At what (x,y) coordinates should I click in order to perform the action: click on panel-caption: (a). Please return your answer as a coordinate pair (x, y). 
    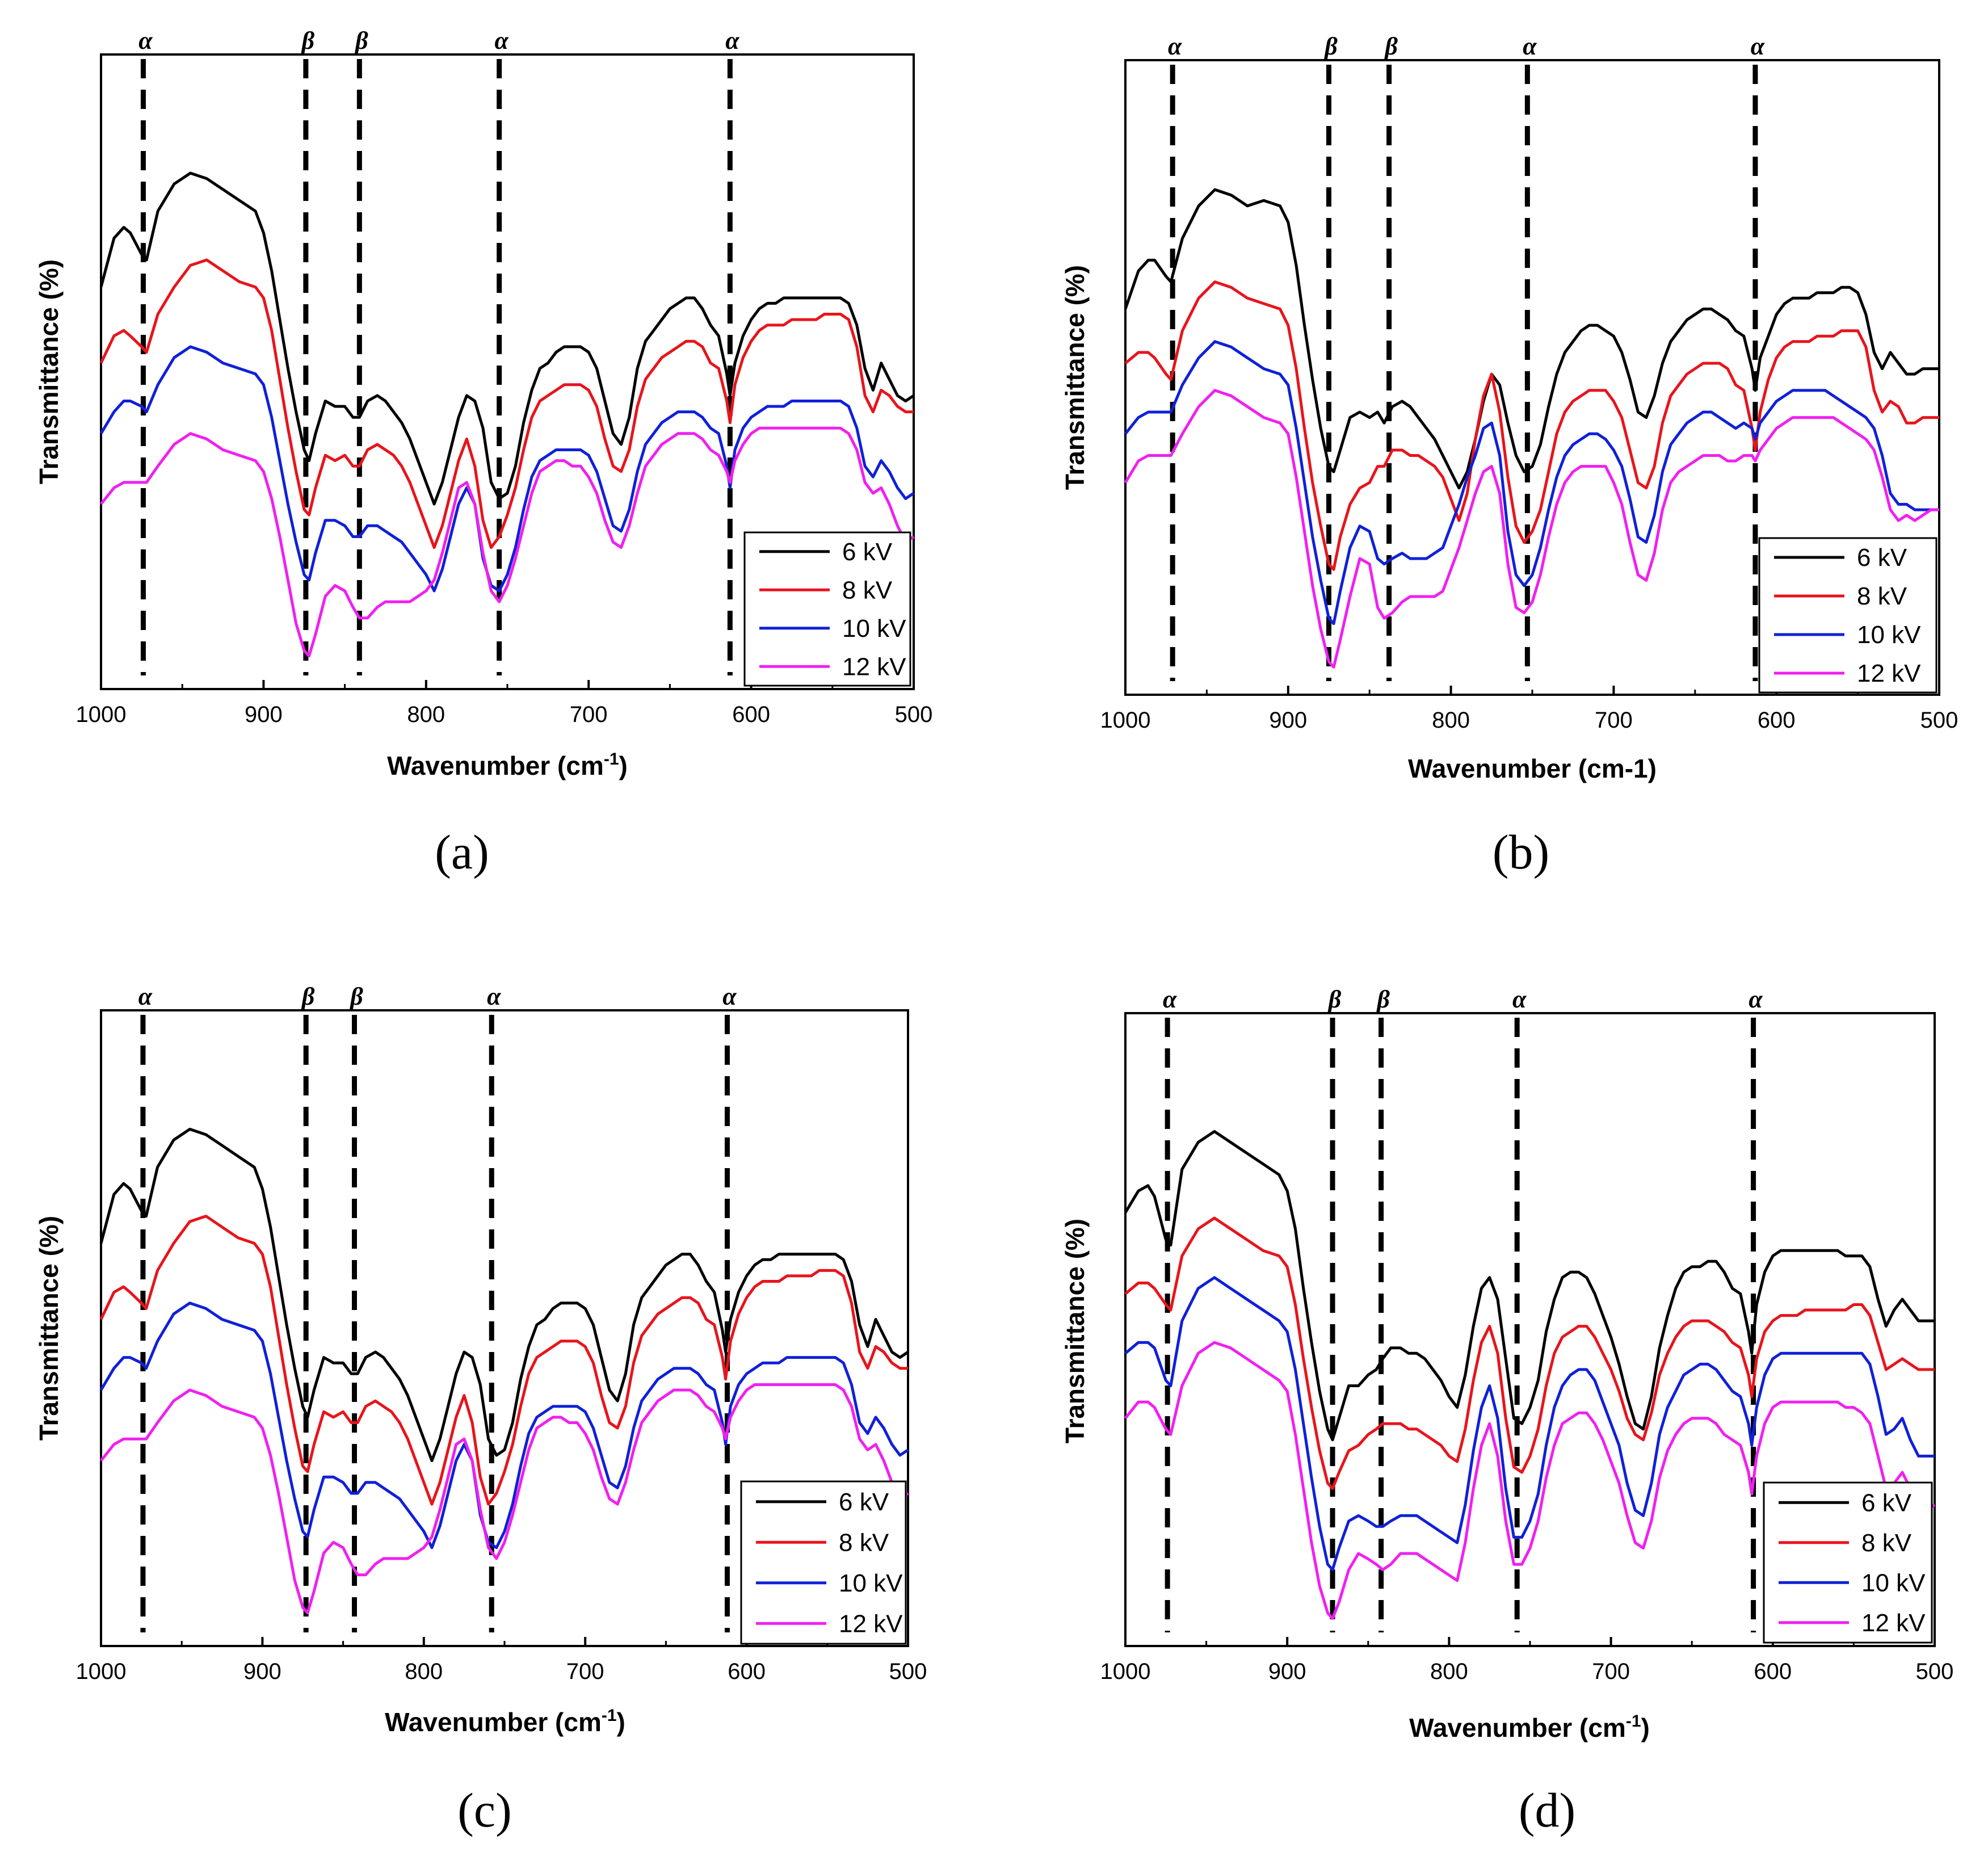
    Looking at the image, I should click on (462, 852).